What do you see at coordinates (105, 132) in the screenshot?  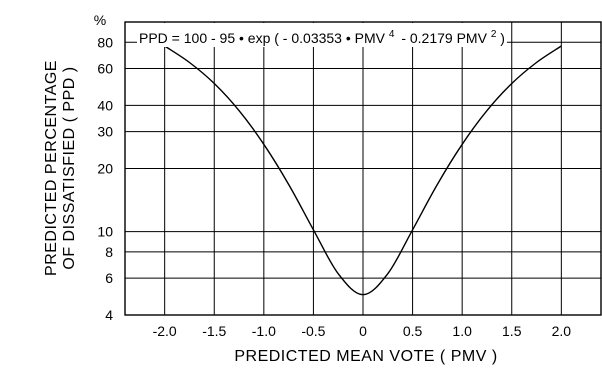 I see `y-tick-label: 30` at bounding box center [105, 132].